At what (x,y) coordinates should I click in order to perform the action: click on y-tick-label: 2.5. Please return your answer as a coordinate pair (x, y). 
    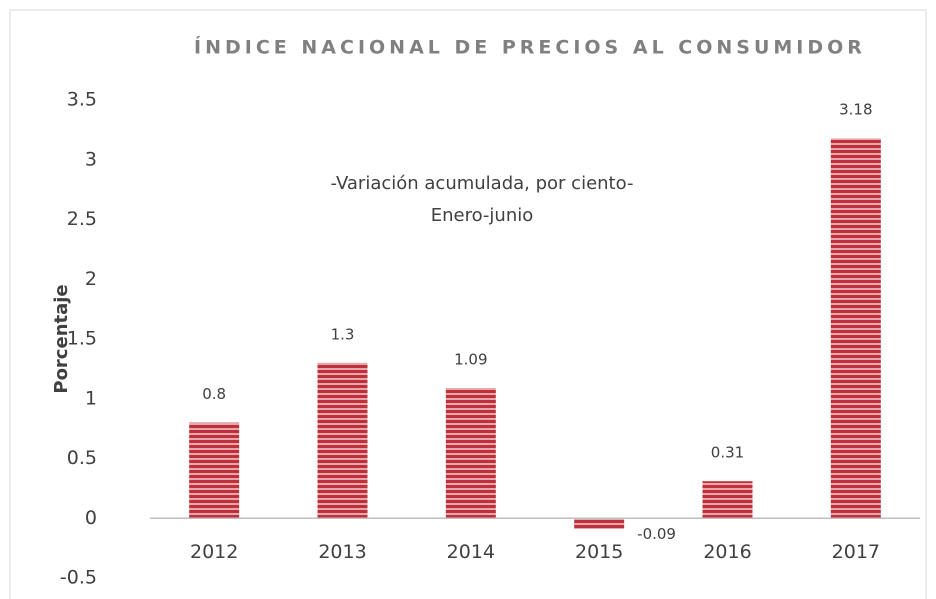
    Looking at the image, I should click on (82, 219).